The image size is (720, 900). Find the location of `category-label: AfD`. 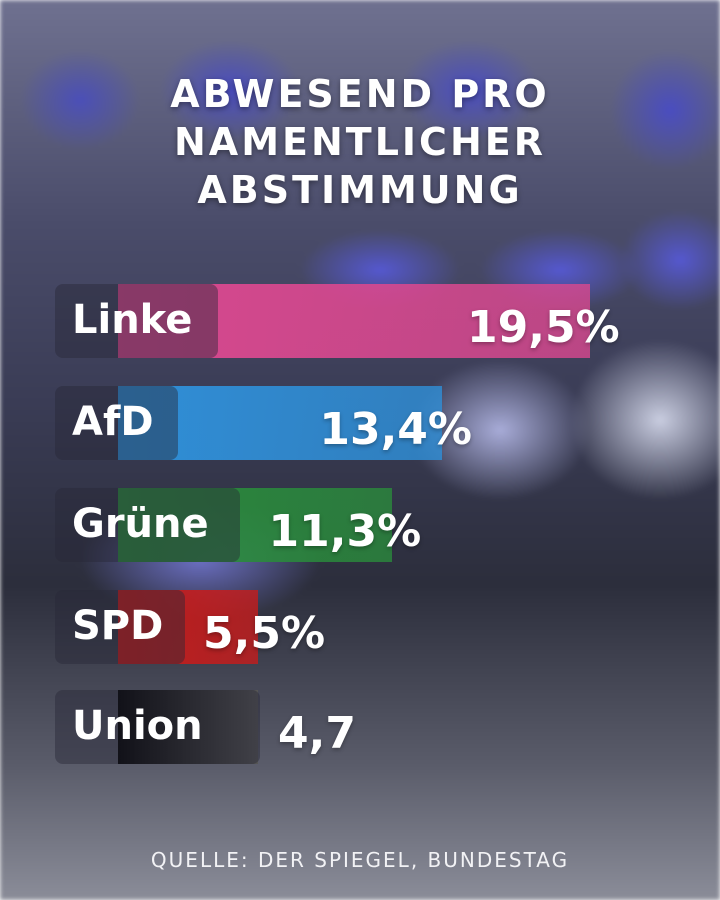

category-label: AfD is located at coordinates (113, 422).